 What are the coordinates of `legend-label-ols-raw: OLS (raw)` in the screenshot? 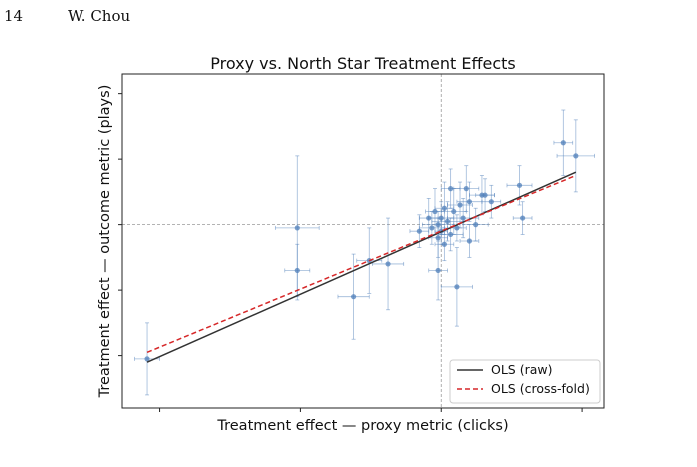 It's located at (522, 369).